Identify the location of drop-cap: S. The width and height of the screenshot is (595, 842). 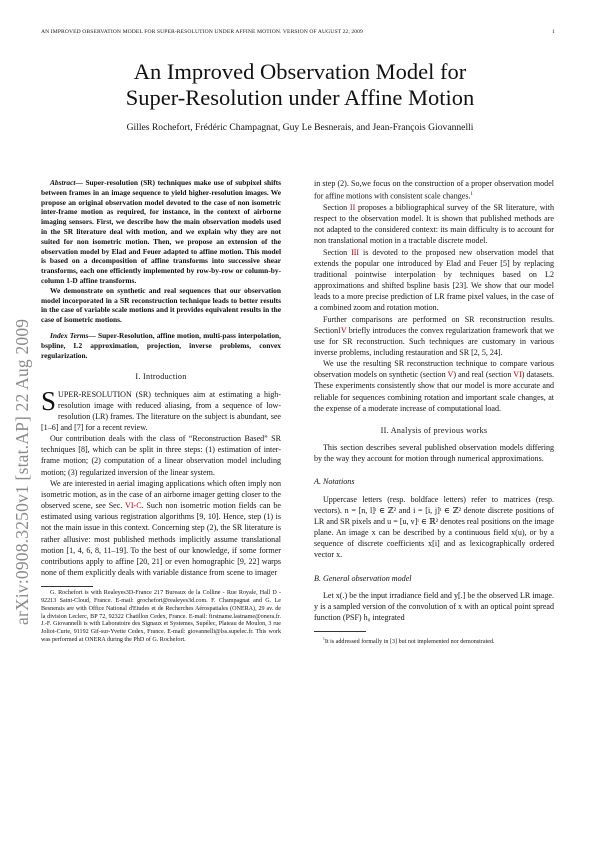
(49, 400).